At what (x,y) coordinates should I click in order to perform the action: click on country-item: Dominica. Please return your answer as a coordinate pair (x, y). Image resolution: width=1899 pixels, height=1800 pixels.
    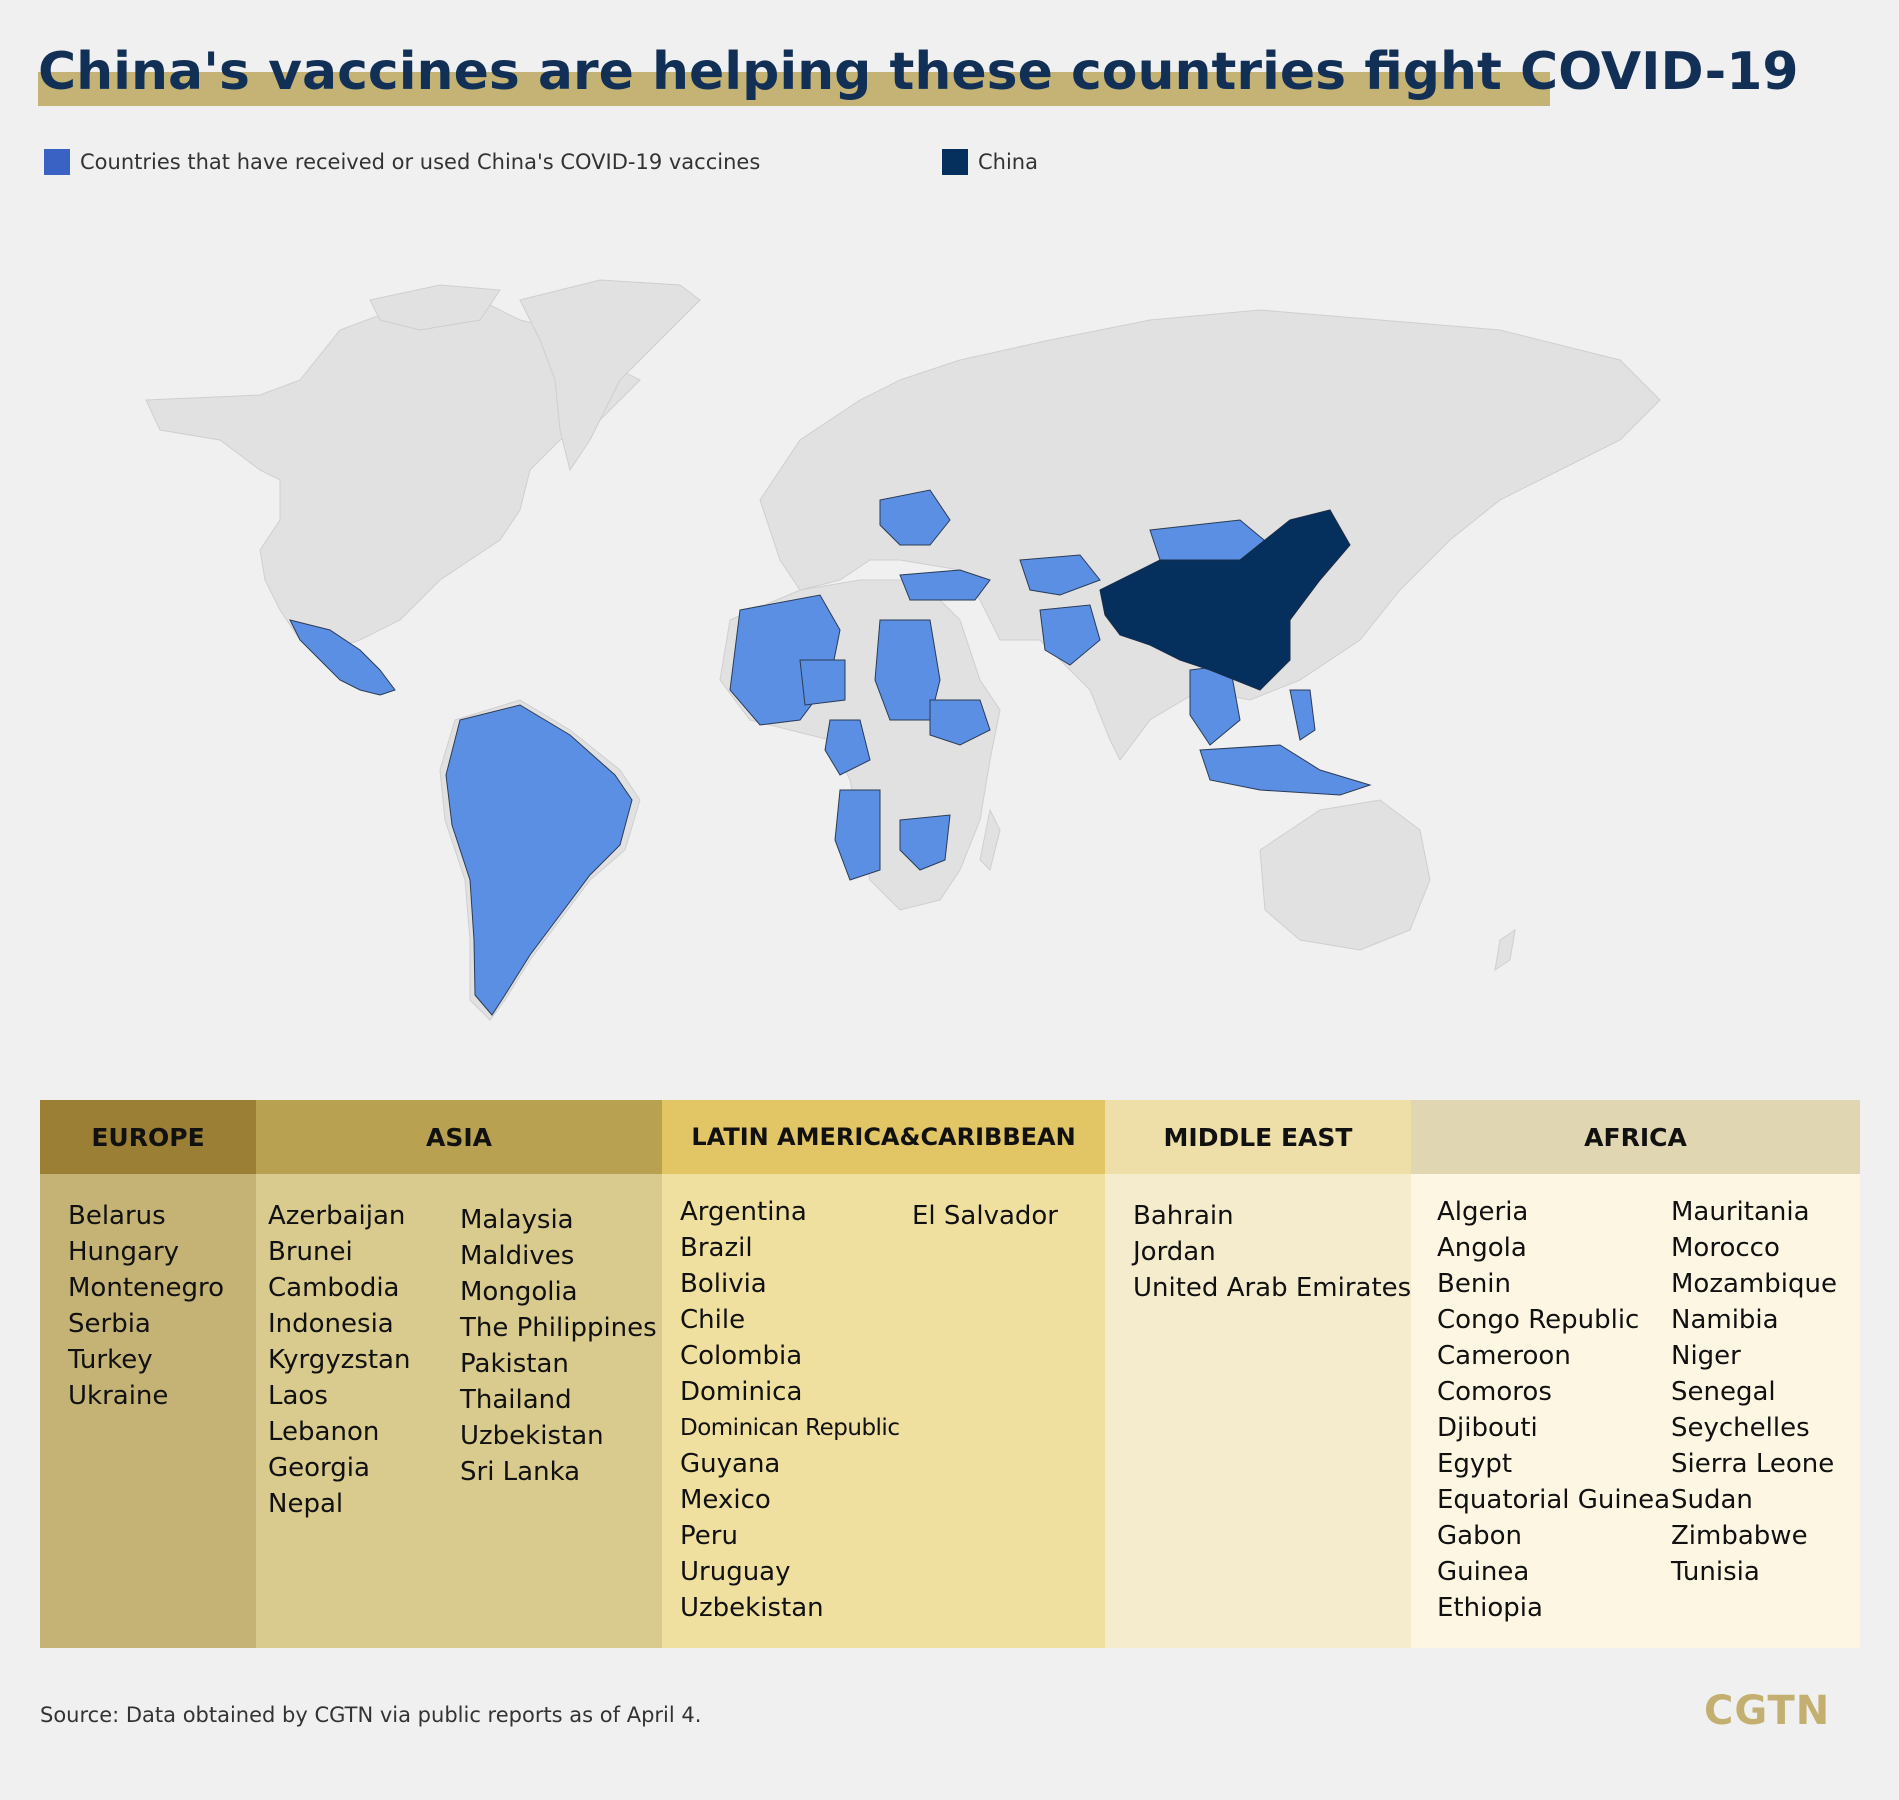
    Looking at the image, I should click on (741, 1392).